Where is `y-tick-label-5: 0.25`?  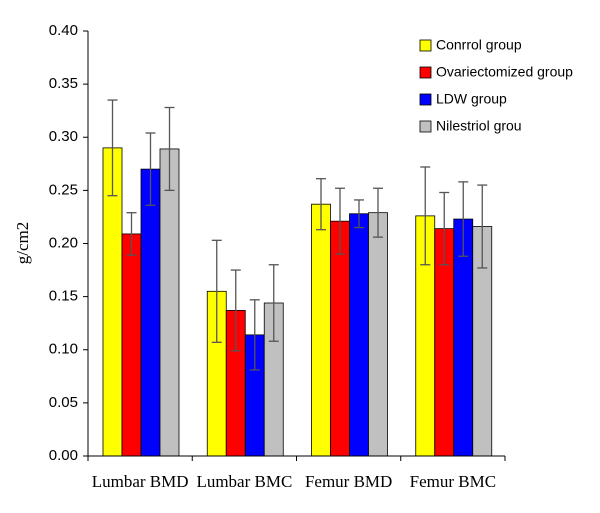
y-tick-label-5: 0.25 is located at coordinates (63, 189).